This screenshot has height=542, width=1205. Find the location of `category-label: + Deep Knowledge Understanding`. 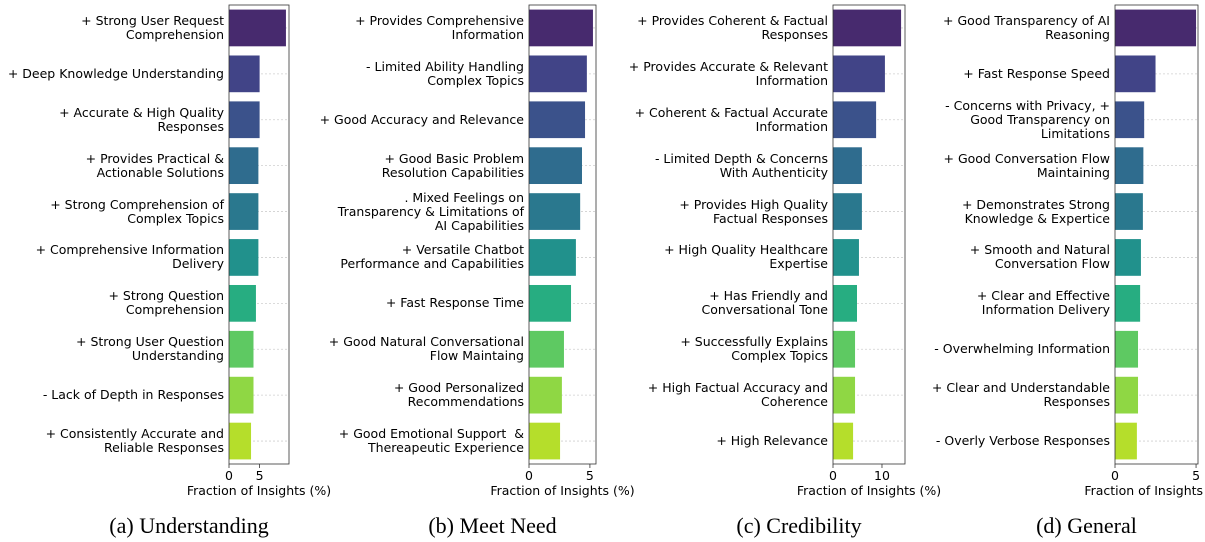

category-label: + Deep Knowledge Understanding is located at coordinates (115, 73).